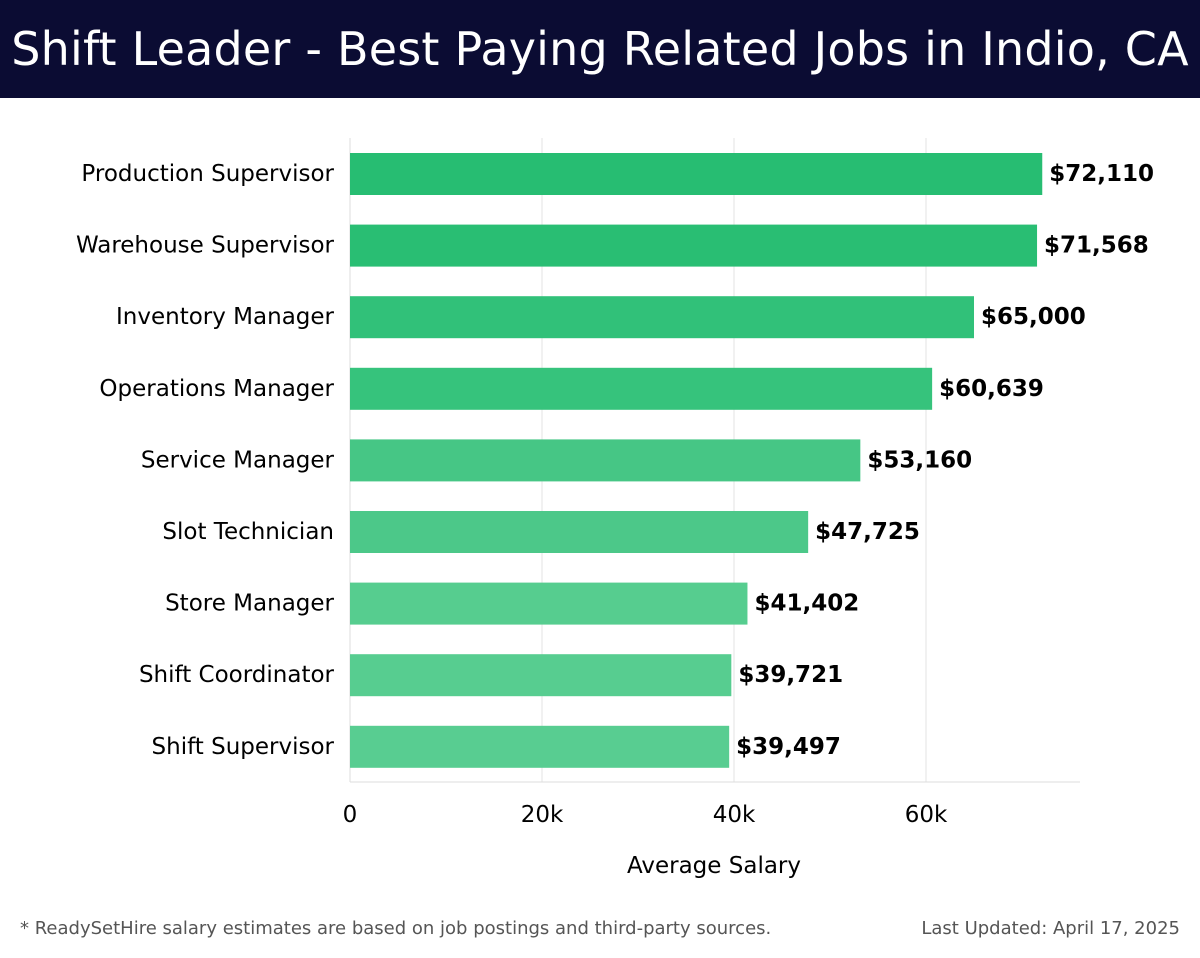 Image resolution: width=1200 pixels, height=958 pixels. Describe the element at coordinates (641, 388) in the screenshot. I see `bar-operations-manager` at that location.